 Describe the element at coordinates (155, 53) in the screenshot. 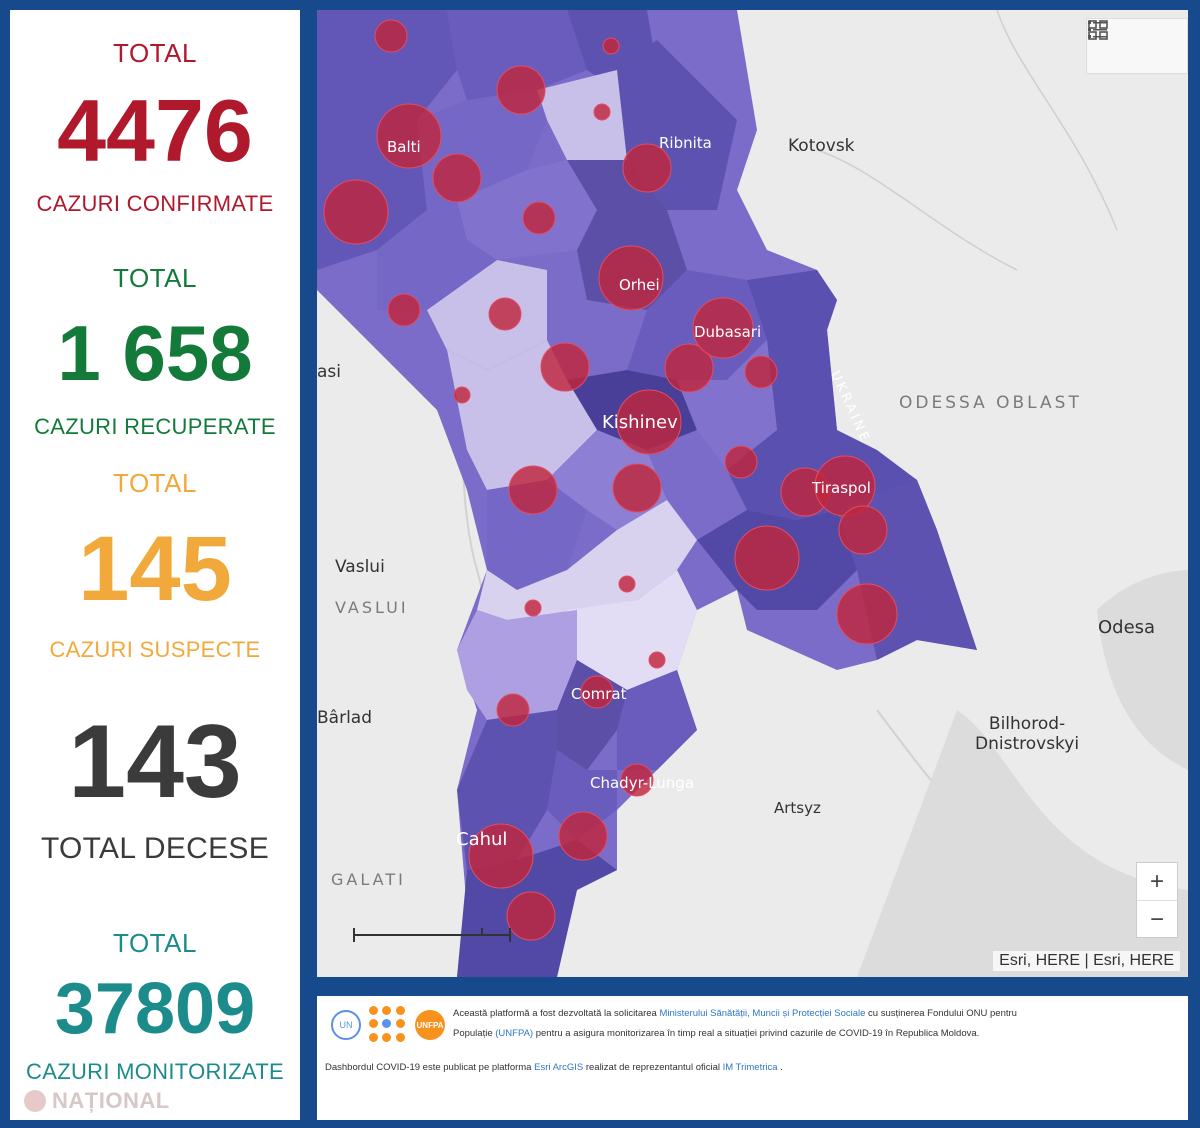

I see `confirmed-total-label: TOTAL` at that location.